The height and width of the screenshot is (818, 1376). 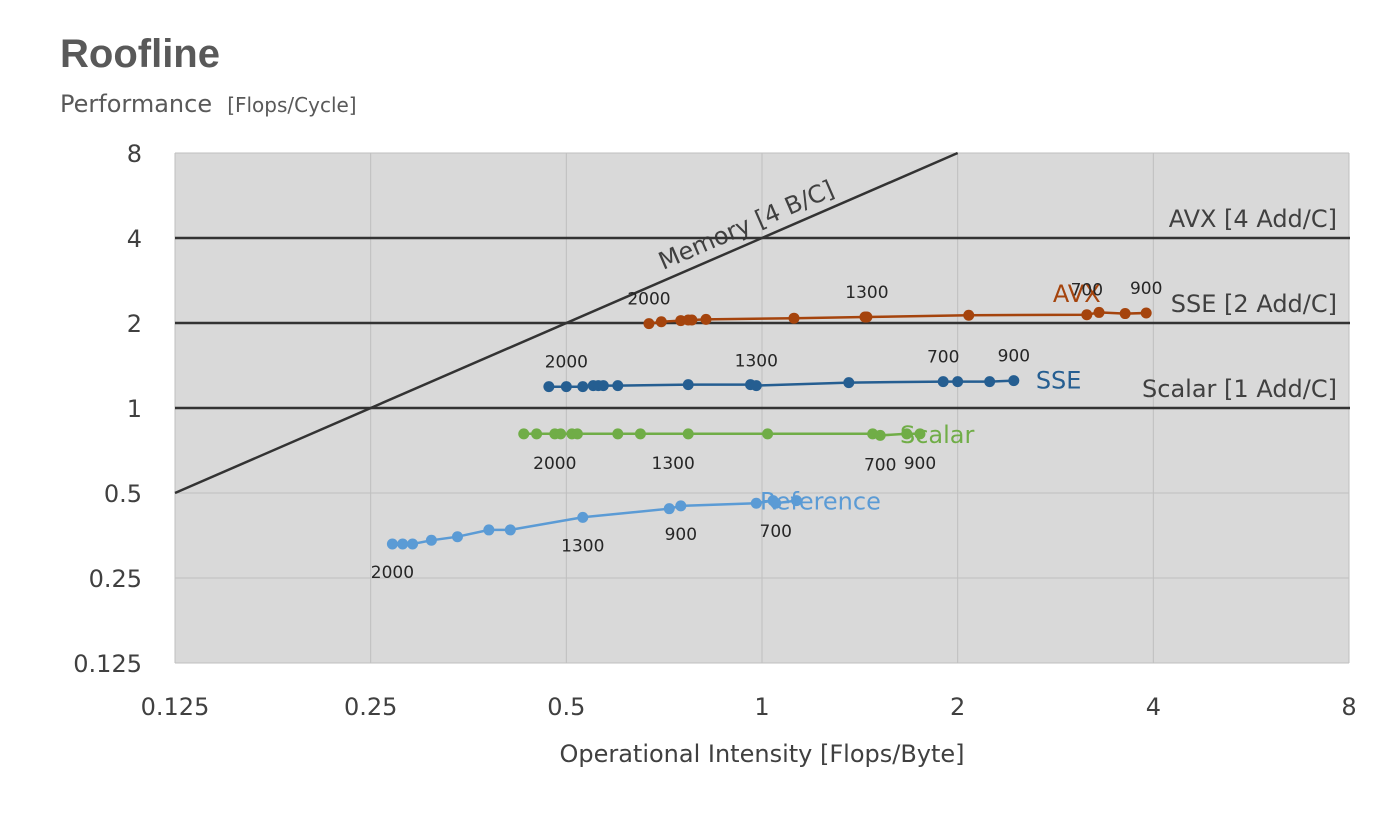 What do you see at coordinates (812, 371) in the screenshot?
I see `series-sse: SSE 2000 1300 700 900` at bounding box center [812, 371].